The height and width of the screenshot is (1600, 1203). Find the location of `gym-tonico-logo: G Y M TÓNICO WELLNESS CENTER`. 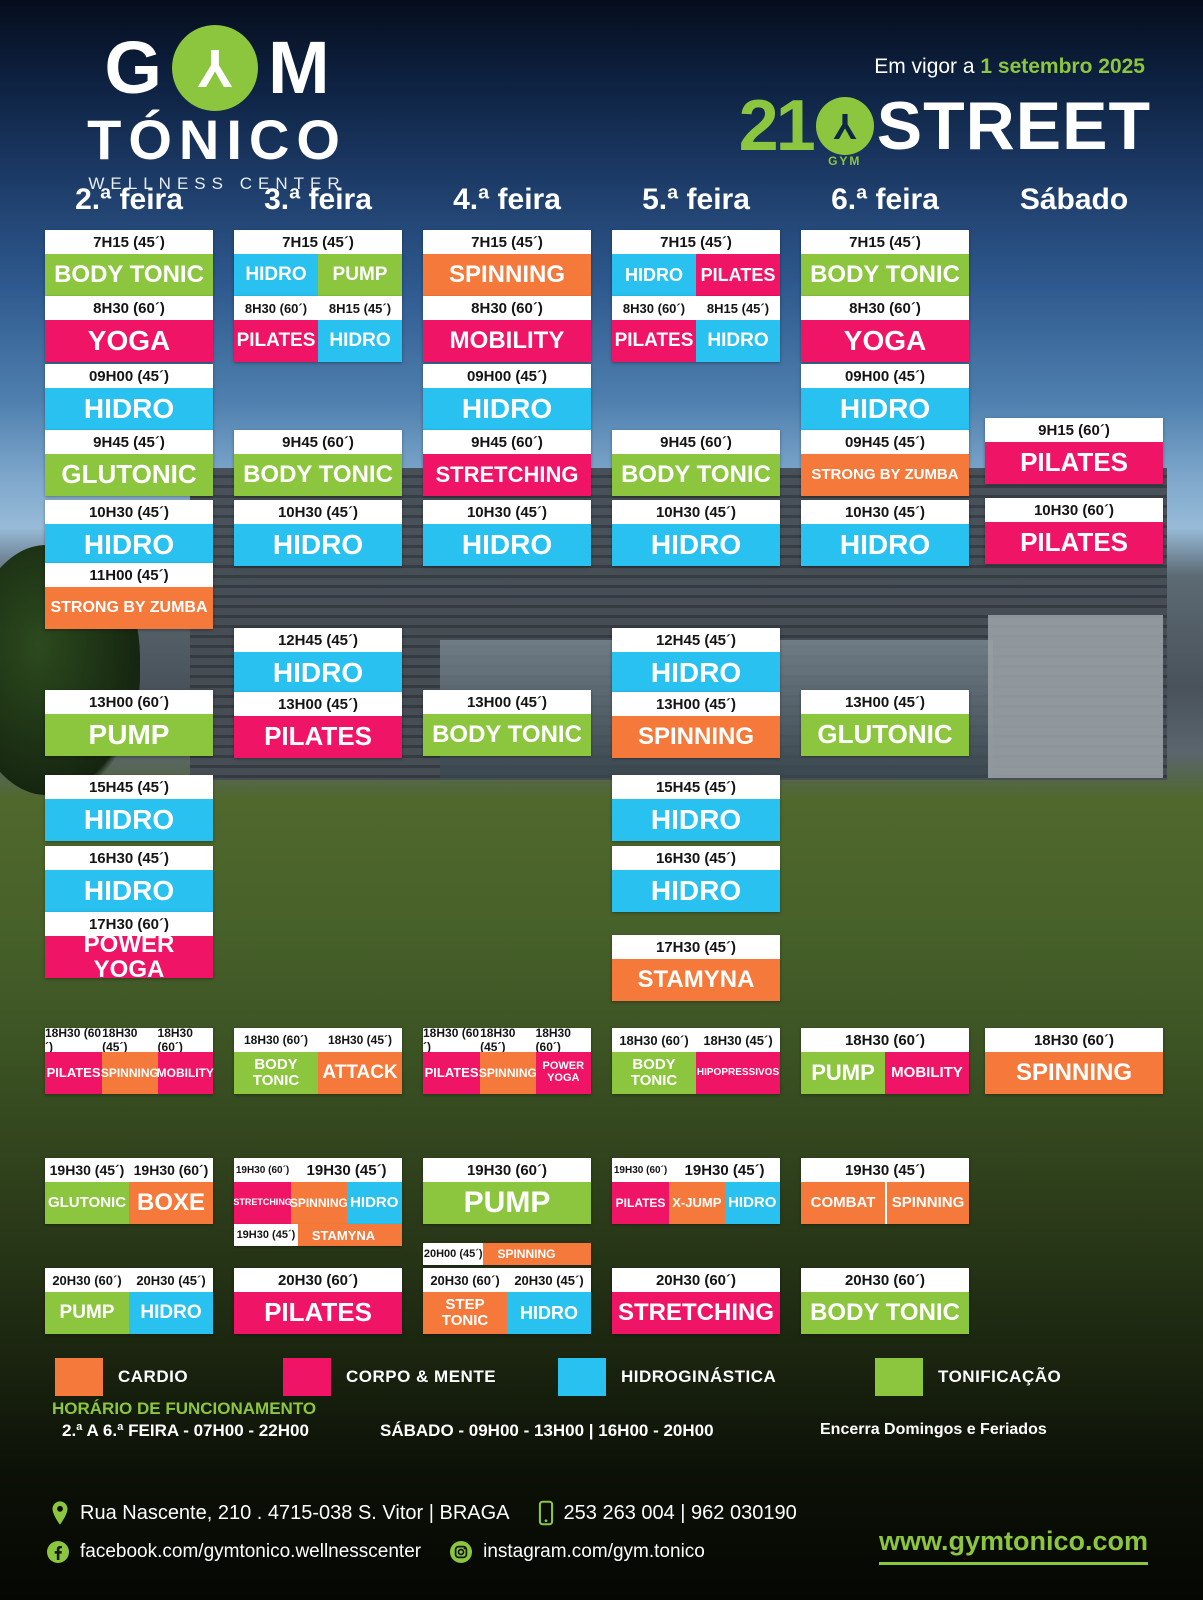

gym-tonico-logo: G Y M TÓNICO WELLNESS CENTER is located at coordinates (217, 109).